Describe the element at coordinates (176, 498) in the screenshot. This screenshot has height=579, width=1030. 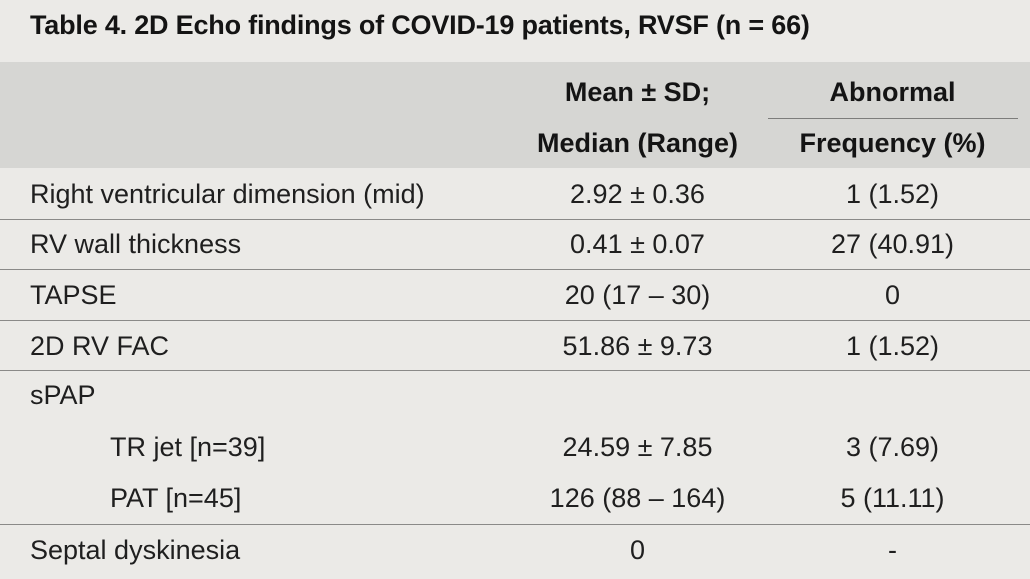
I see `row-label: PAT [n=45]` at that location.